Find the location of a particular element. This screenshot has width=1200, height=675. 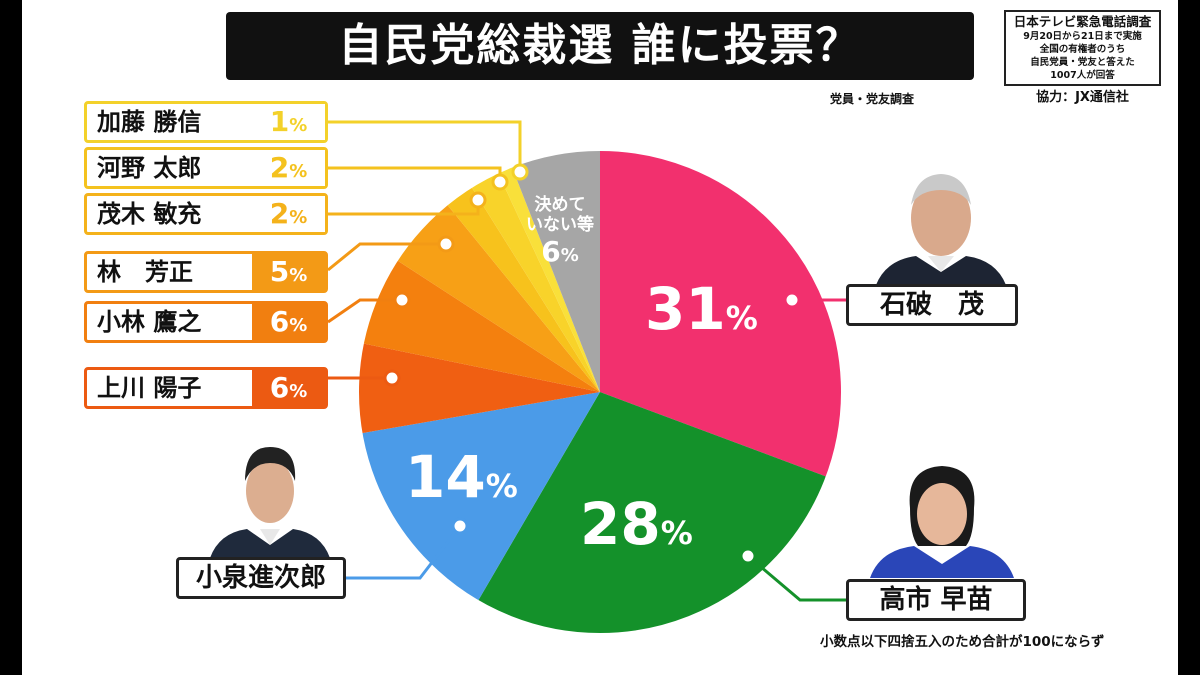

chart-subtitle: 党員・党友調査 is located at coordinates (872, 99).